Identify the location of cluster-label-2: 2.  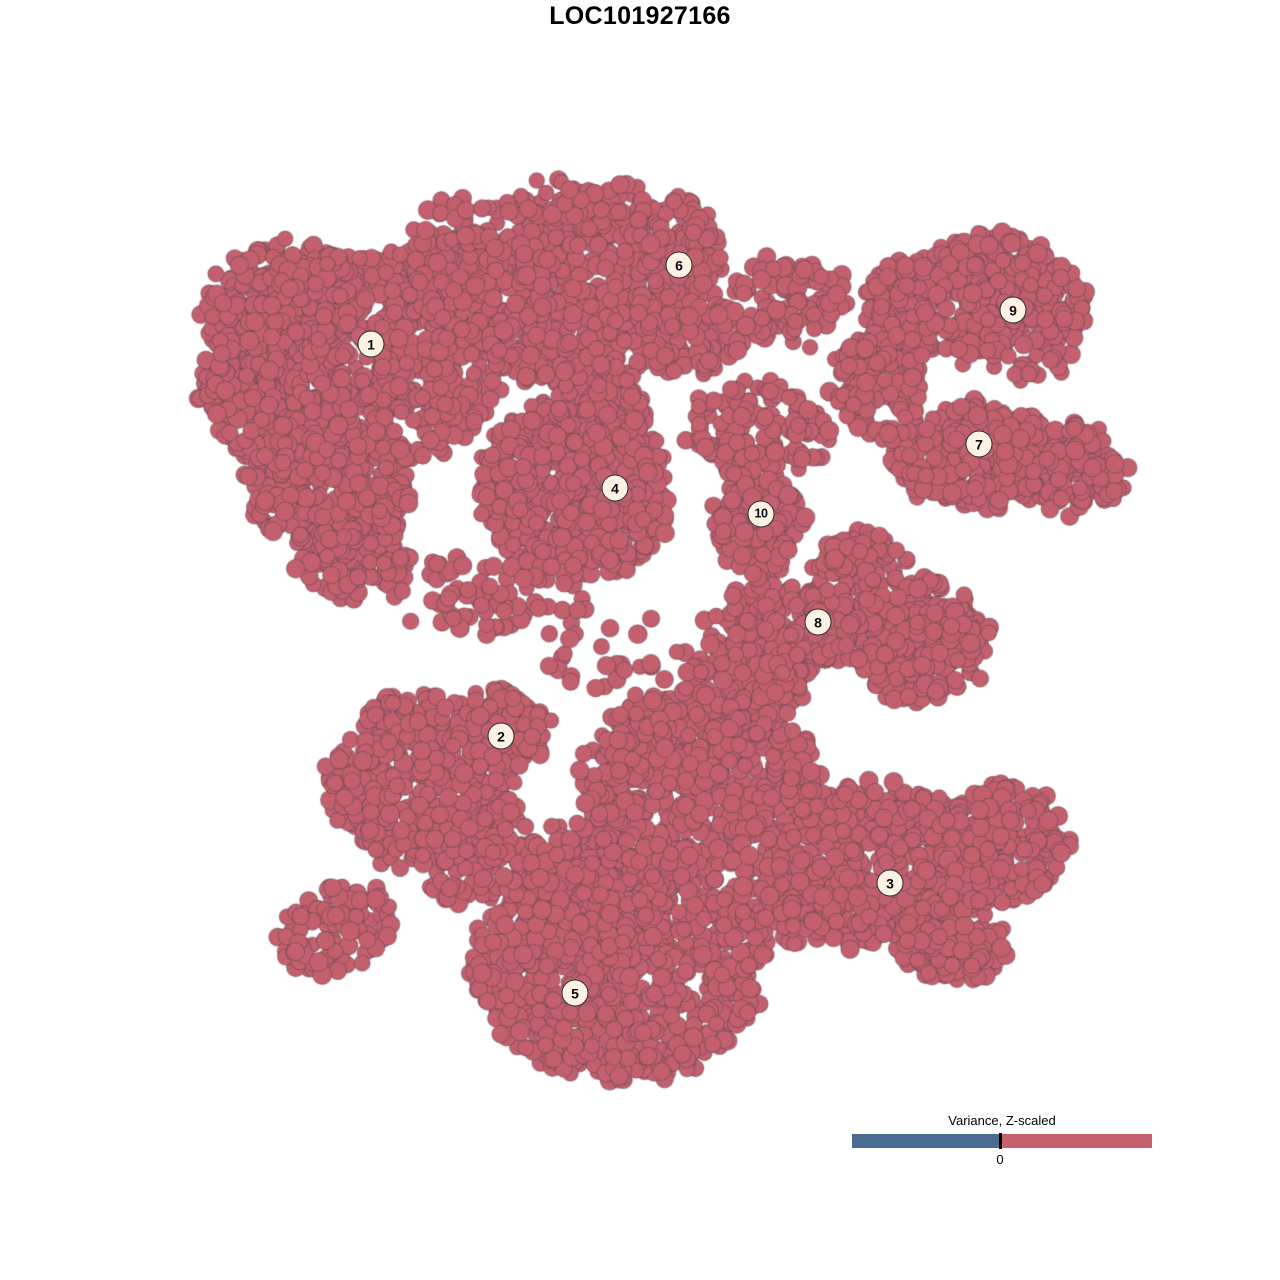
(501, 736).